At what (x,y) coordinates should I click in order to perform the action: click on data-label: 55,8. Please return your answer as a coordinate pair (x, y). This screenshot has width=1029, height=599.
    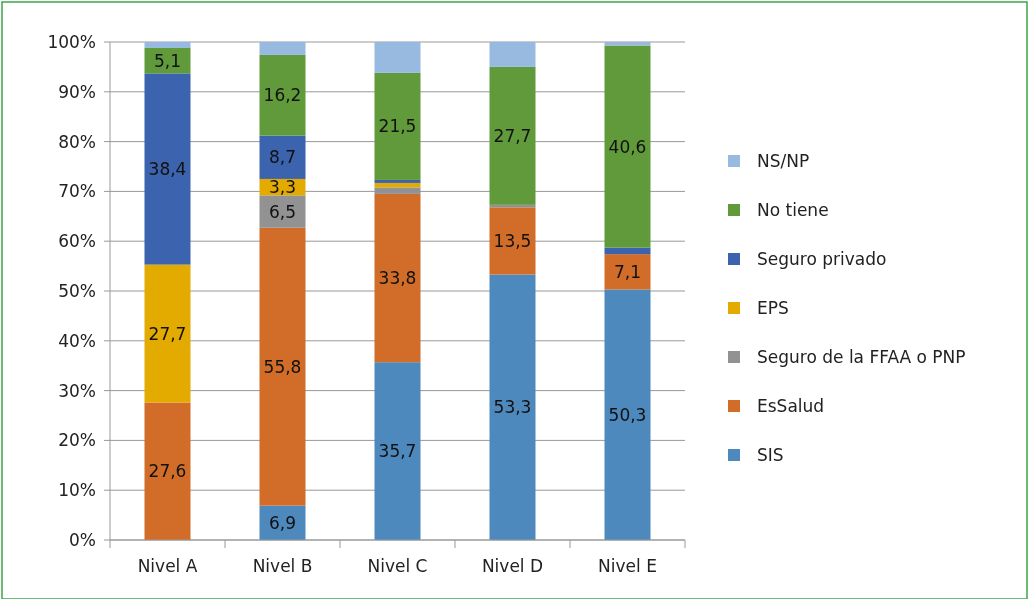
    Looking at the image, I should click on (282, 366).